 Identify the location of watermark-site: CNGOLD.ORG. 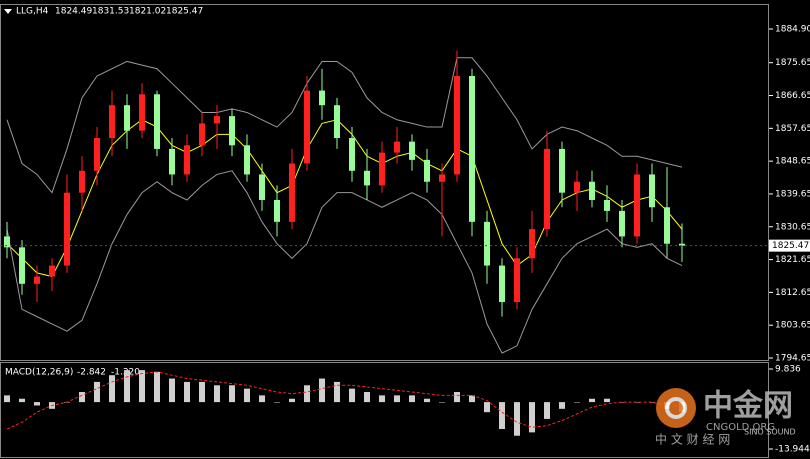
(740, 427).